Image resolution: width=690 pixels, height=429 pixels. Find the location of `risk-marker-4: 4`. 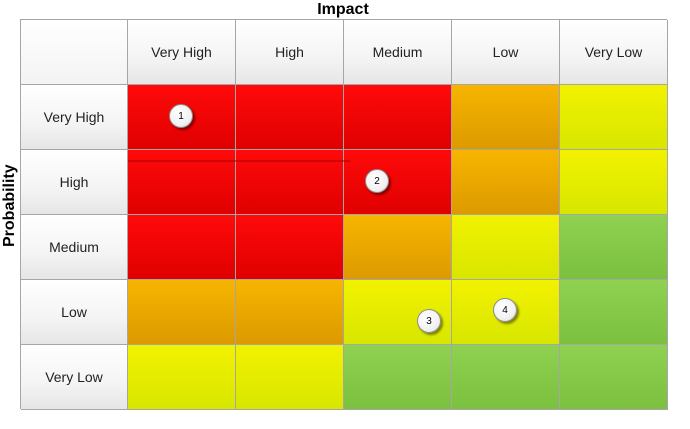

risk-marker-4: 4 is located at coordinates (505, 310).